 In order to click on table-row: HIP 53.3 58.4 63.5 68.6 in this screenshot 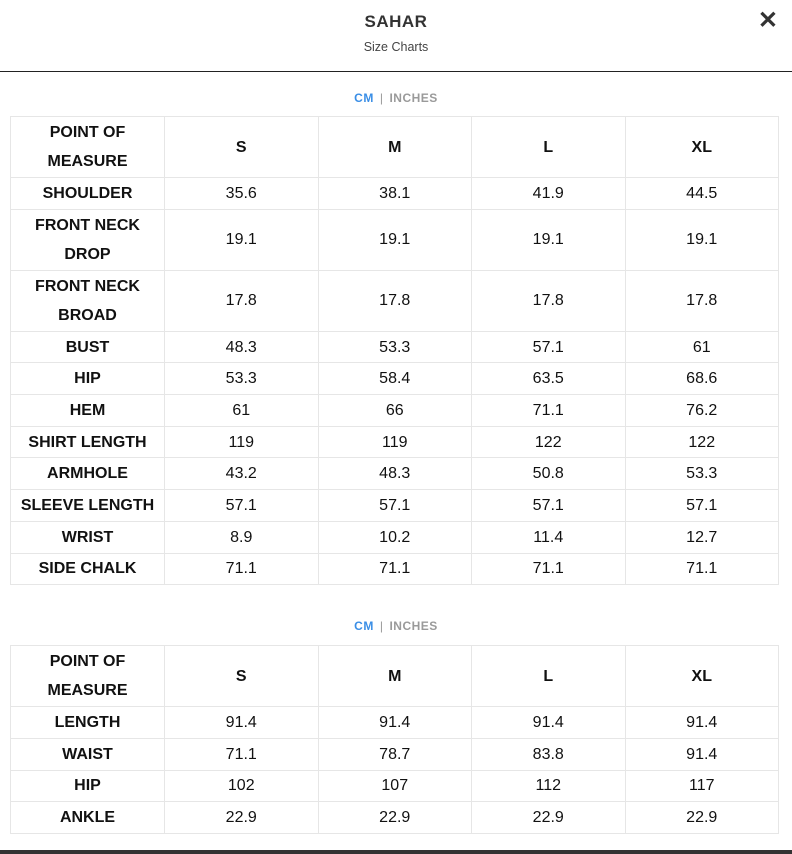, I will do `click(394, 379)`.